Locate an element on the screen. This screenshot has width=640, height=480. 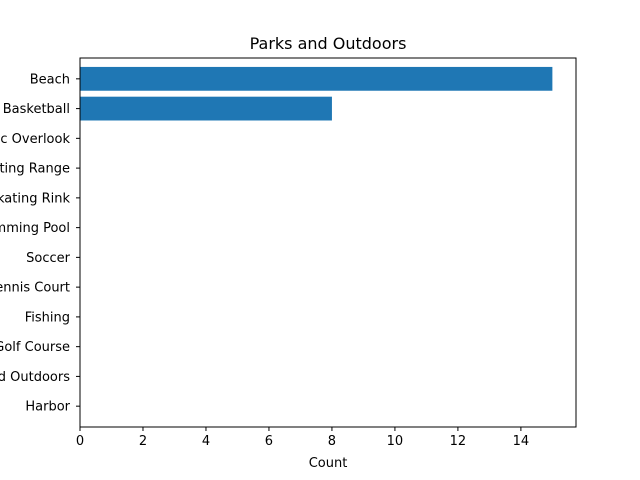
y-tick-label-golf-course: Golf Course is located at coordinates (35, 347).